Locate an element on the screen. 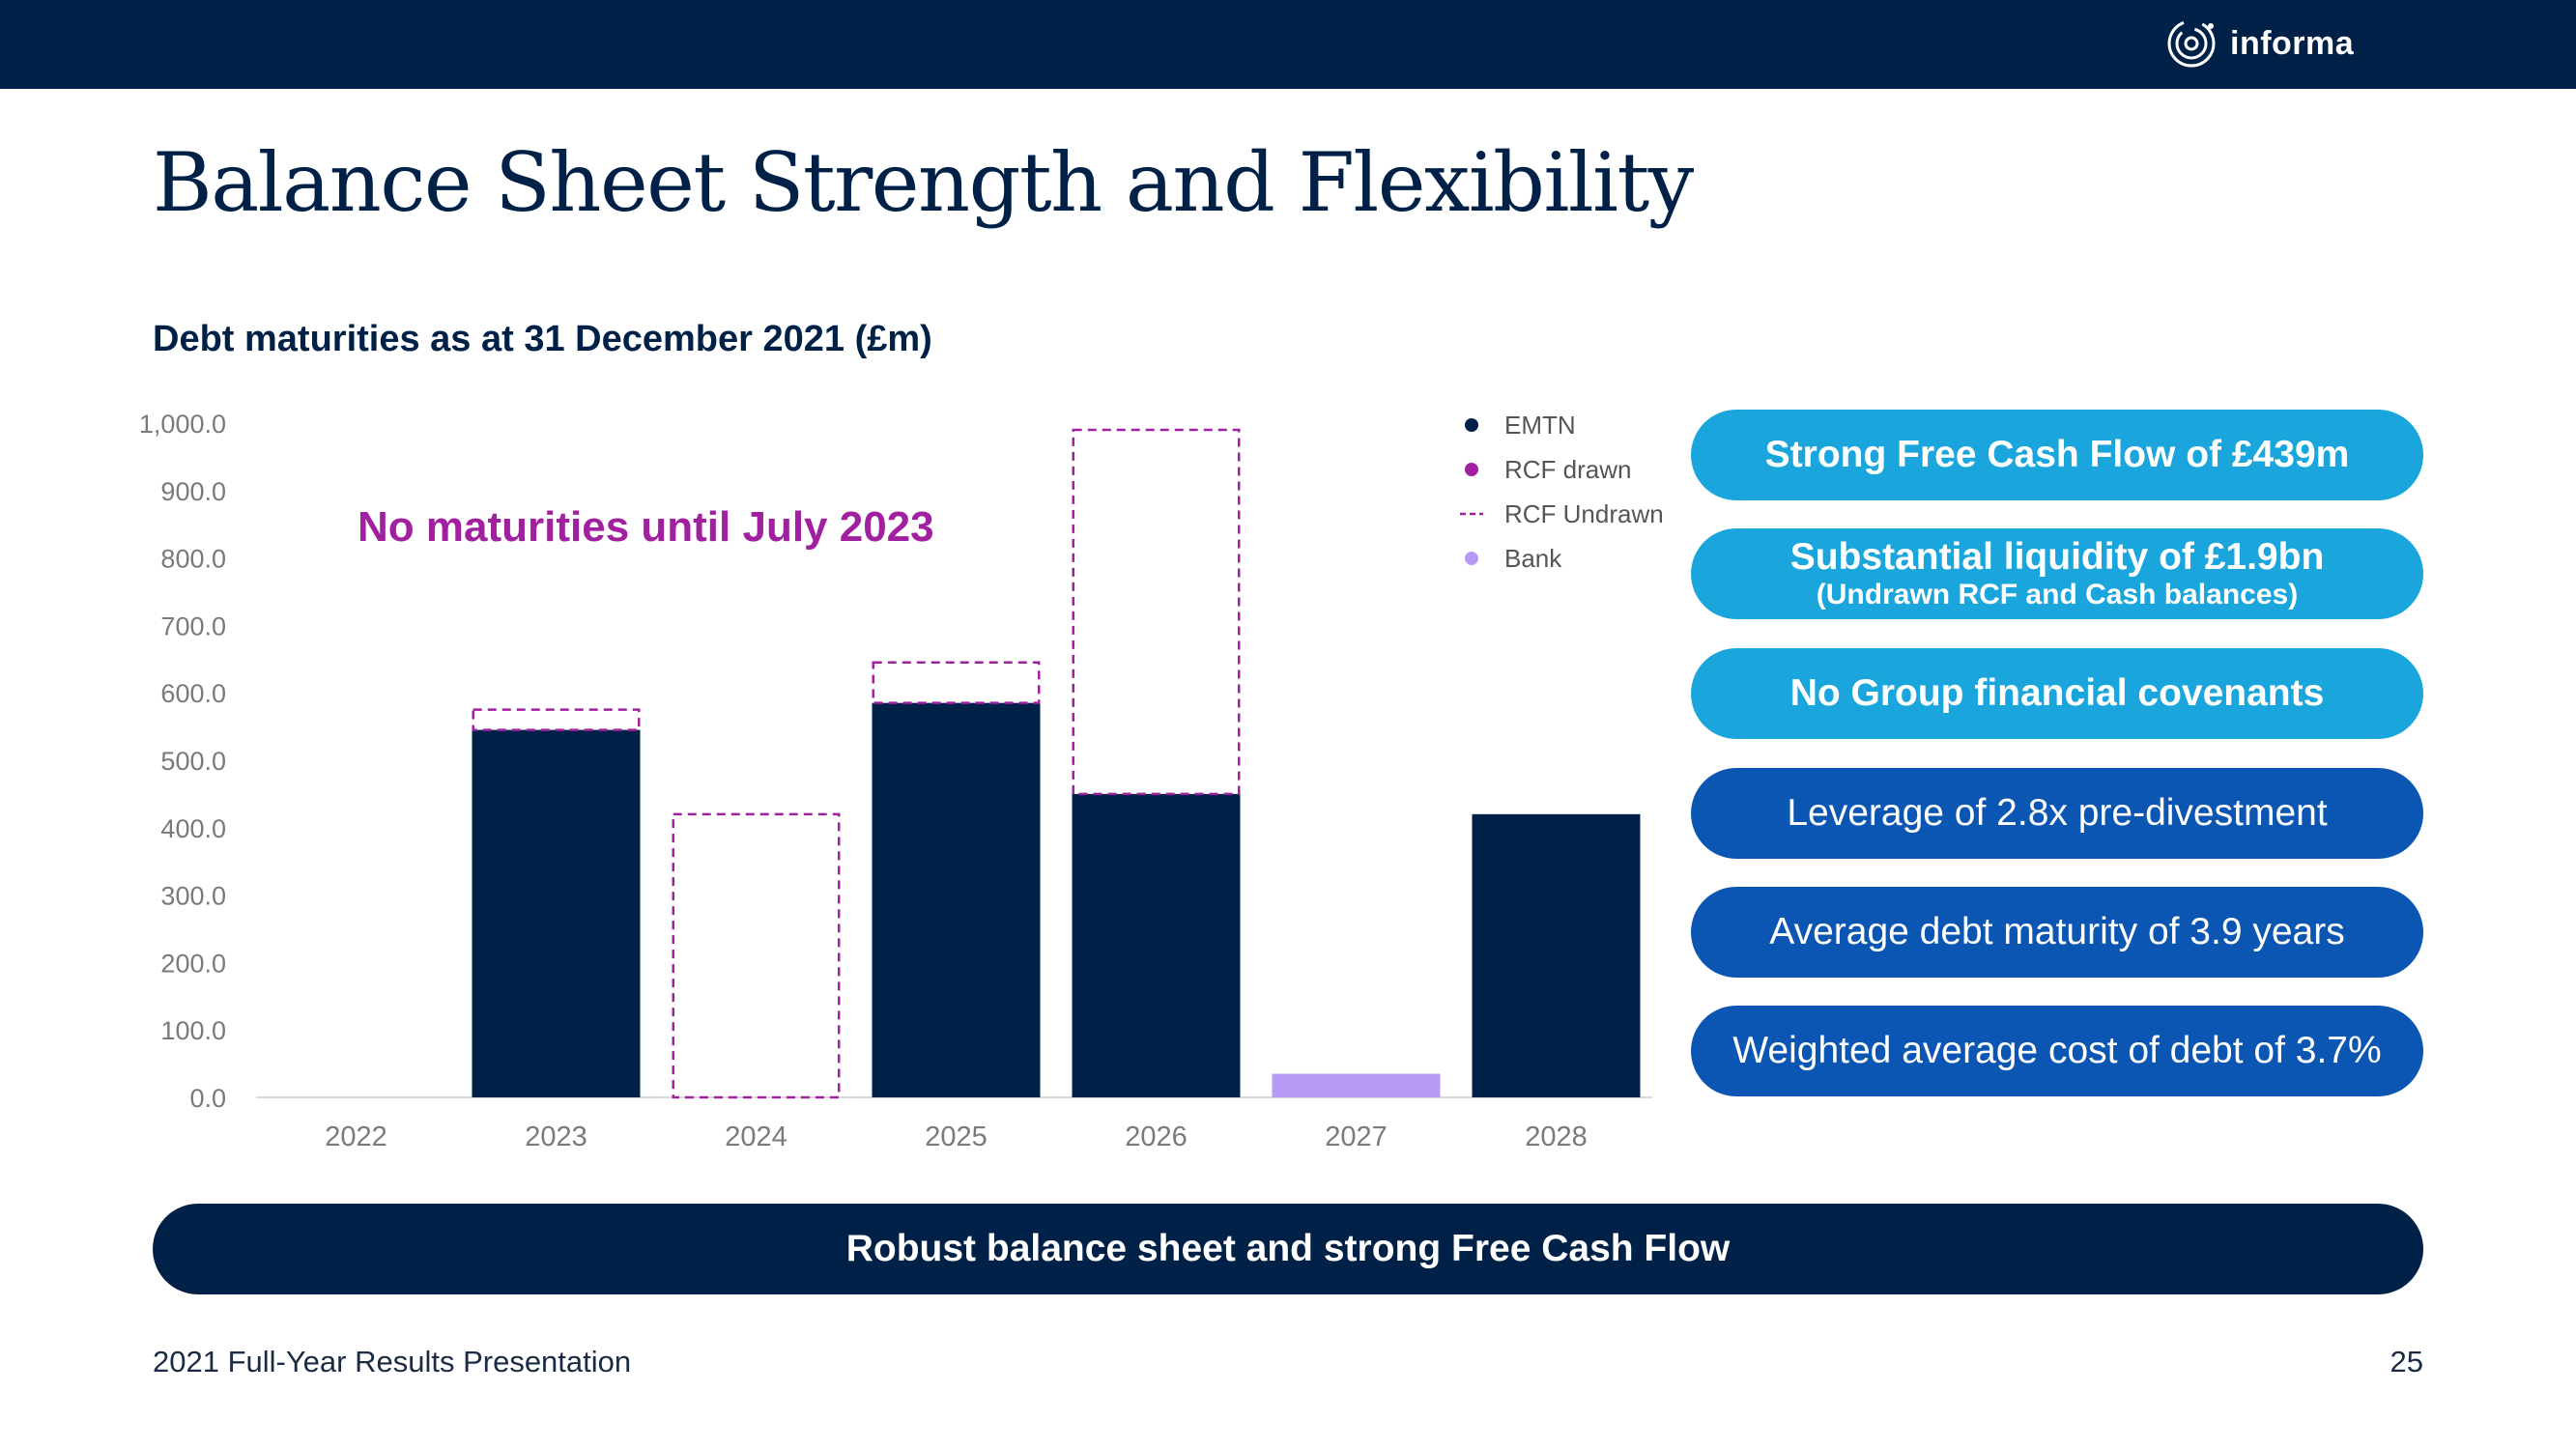  x-tick-label: 2026 is located at coordinates (1157, 1137).